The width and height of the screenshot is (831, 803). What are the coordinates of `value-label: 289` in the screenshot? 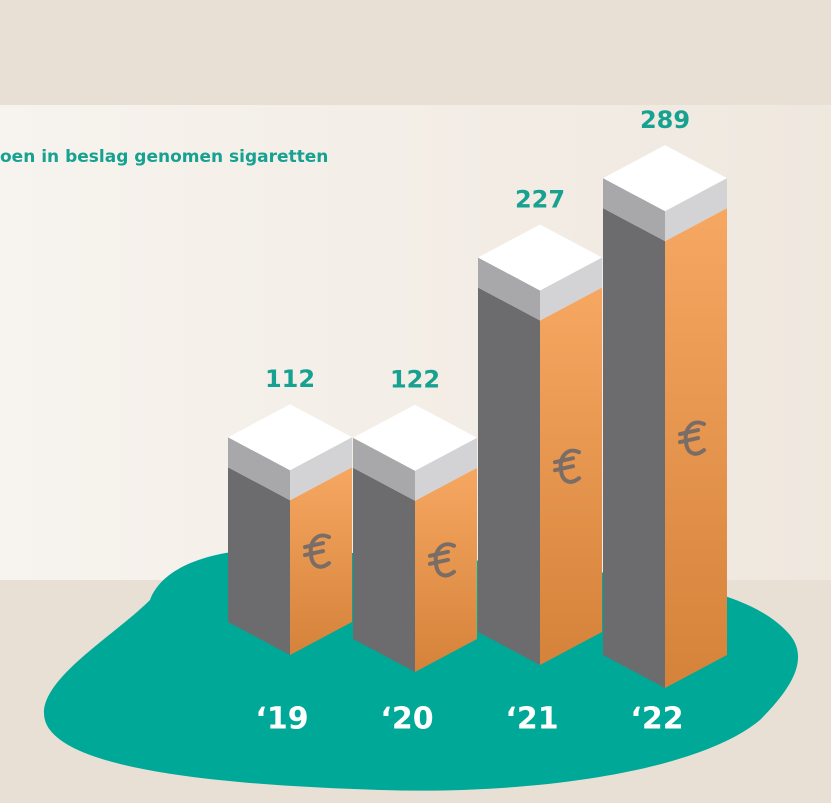 It's located at (665, 120).